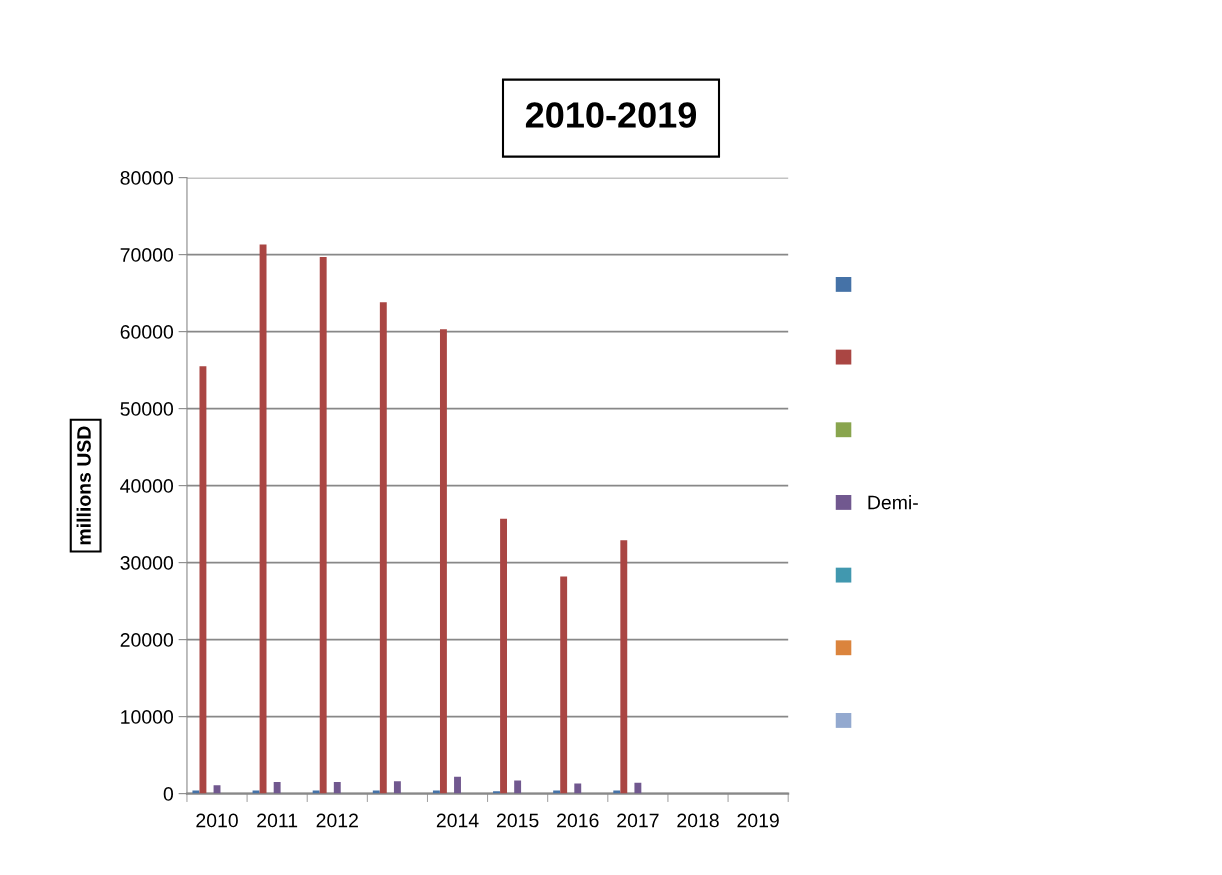  Describe the element at coordinates (758, 820) in the screenshot. I see `x-tick-label: 2019` at that location.